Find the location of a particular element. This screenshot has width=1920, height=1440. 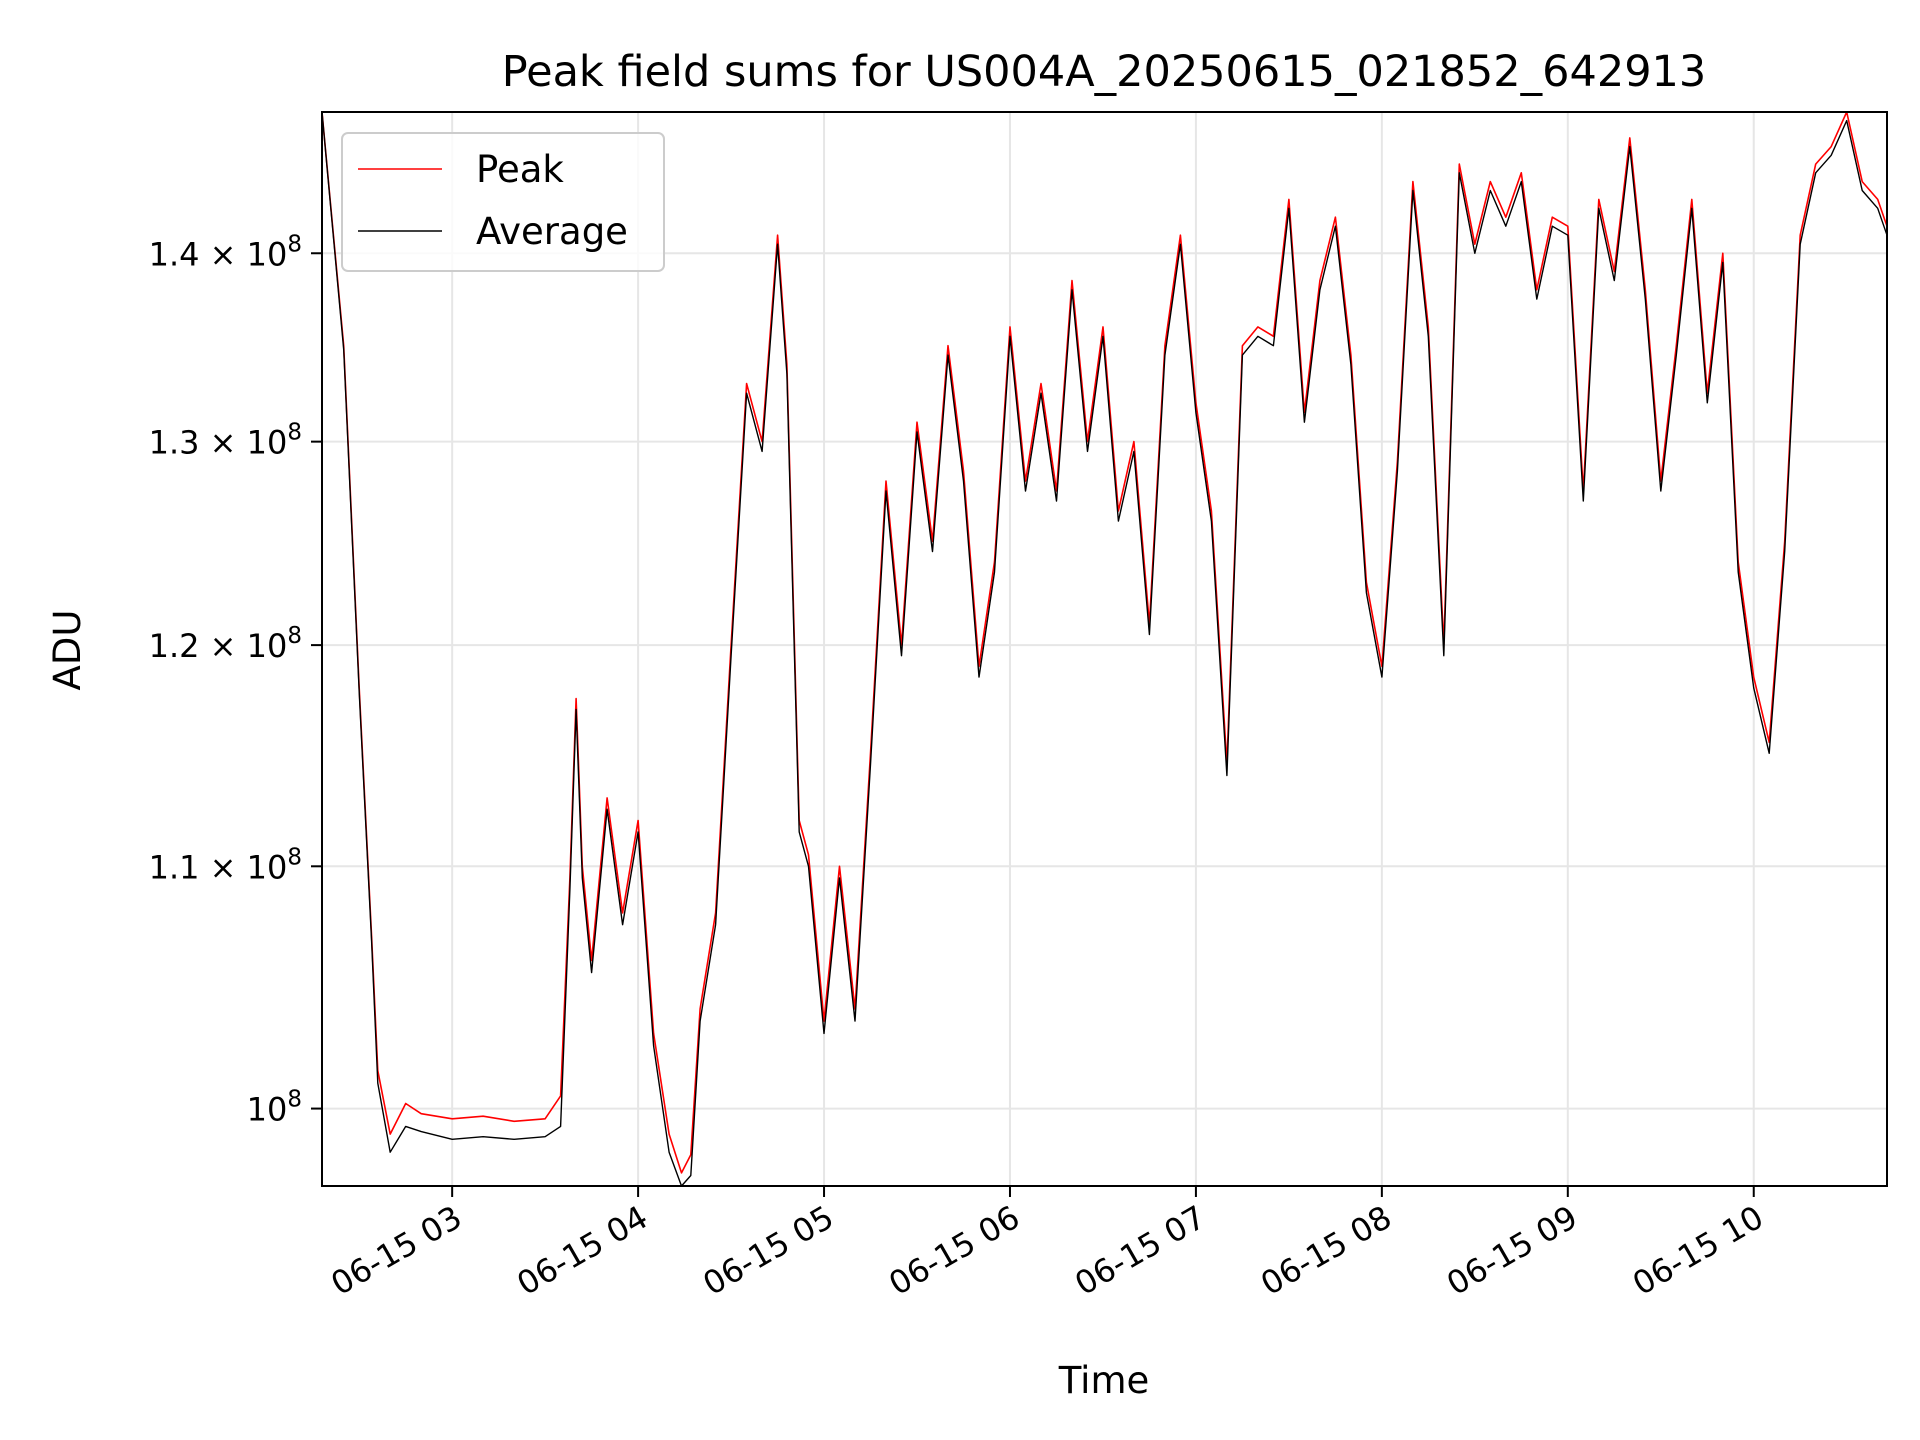

y-tick-label: 1.2 × 10⁸ is located at coordinates (225, 644).